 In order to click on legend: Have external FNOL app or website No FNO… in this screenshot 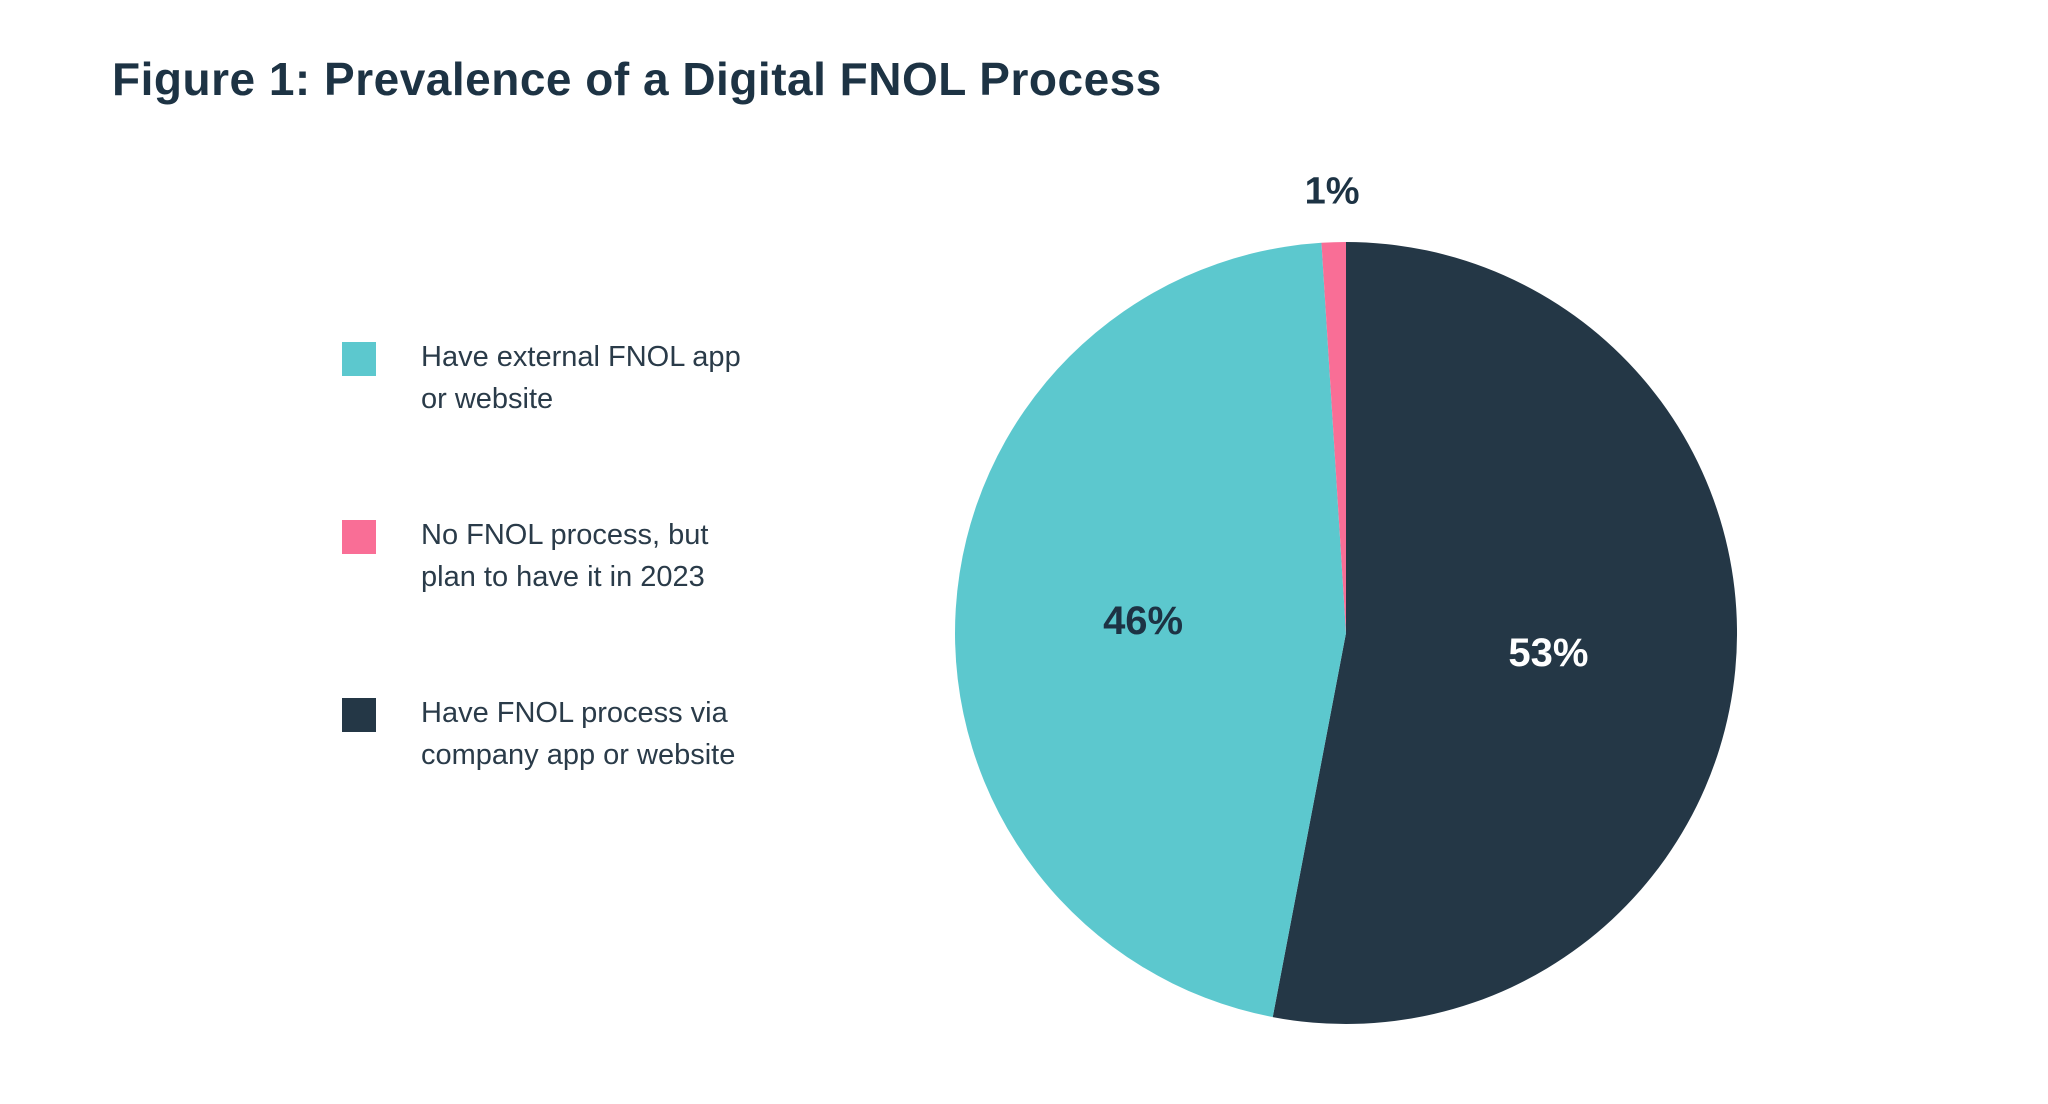, I will do `click(541, 603)`.